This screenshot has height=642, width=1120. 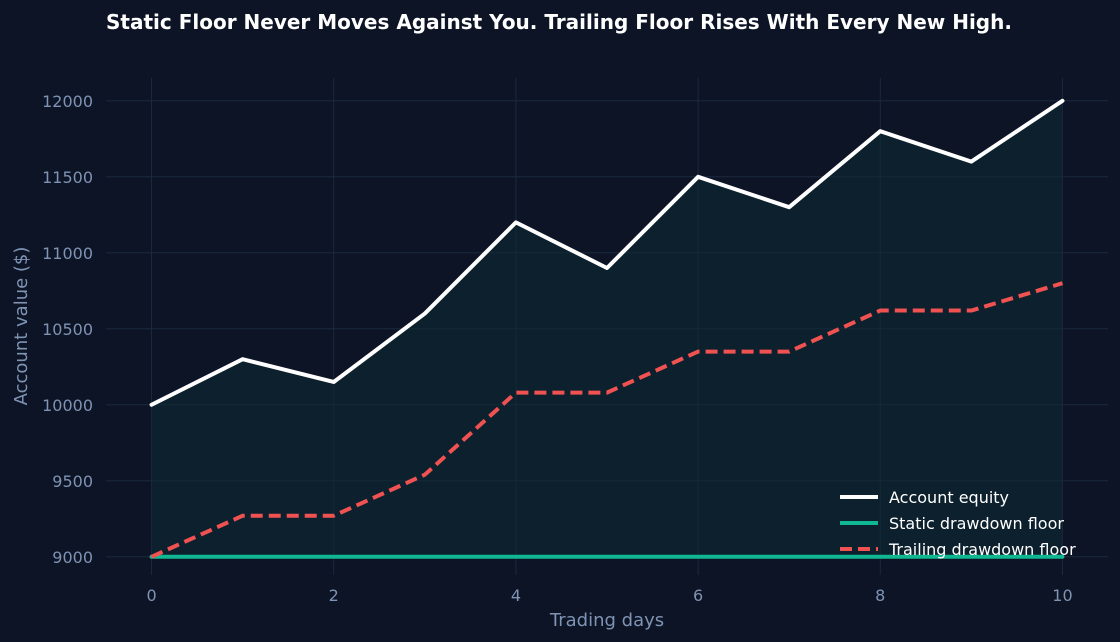 What do you see at coordinates (609, 595) in the screenshot?
I see `x-axis-ticks: 0 2 4 6 8 10` at bounding box center [609, 595].